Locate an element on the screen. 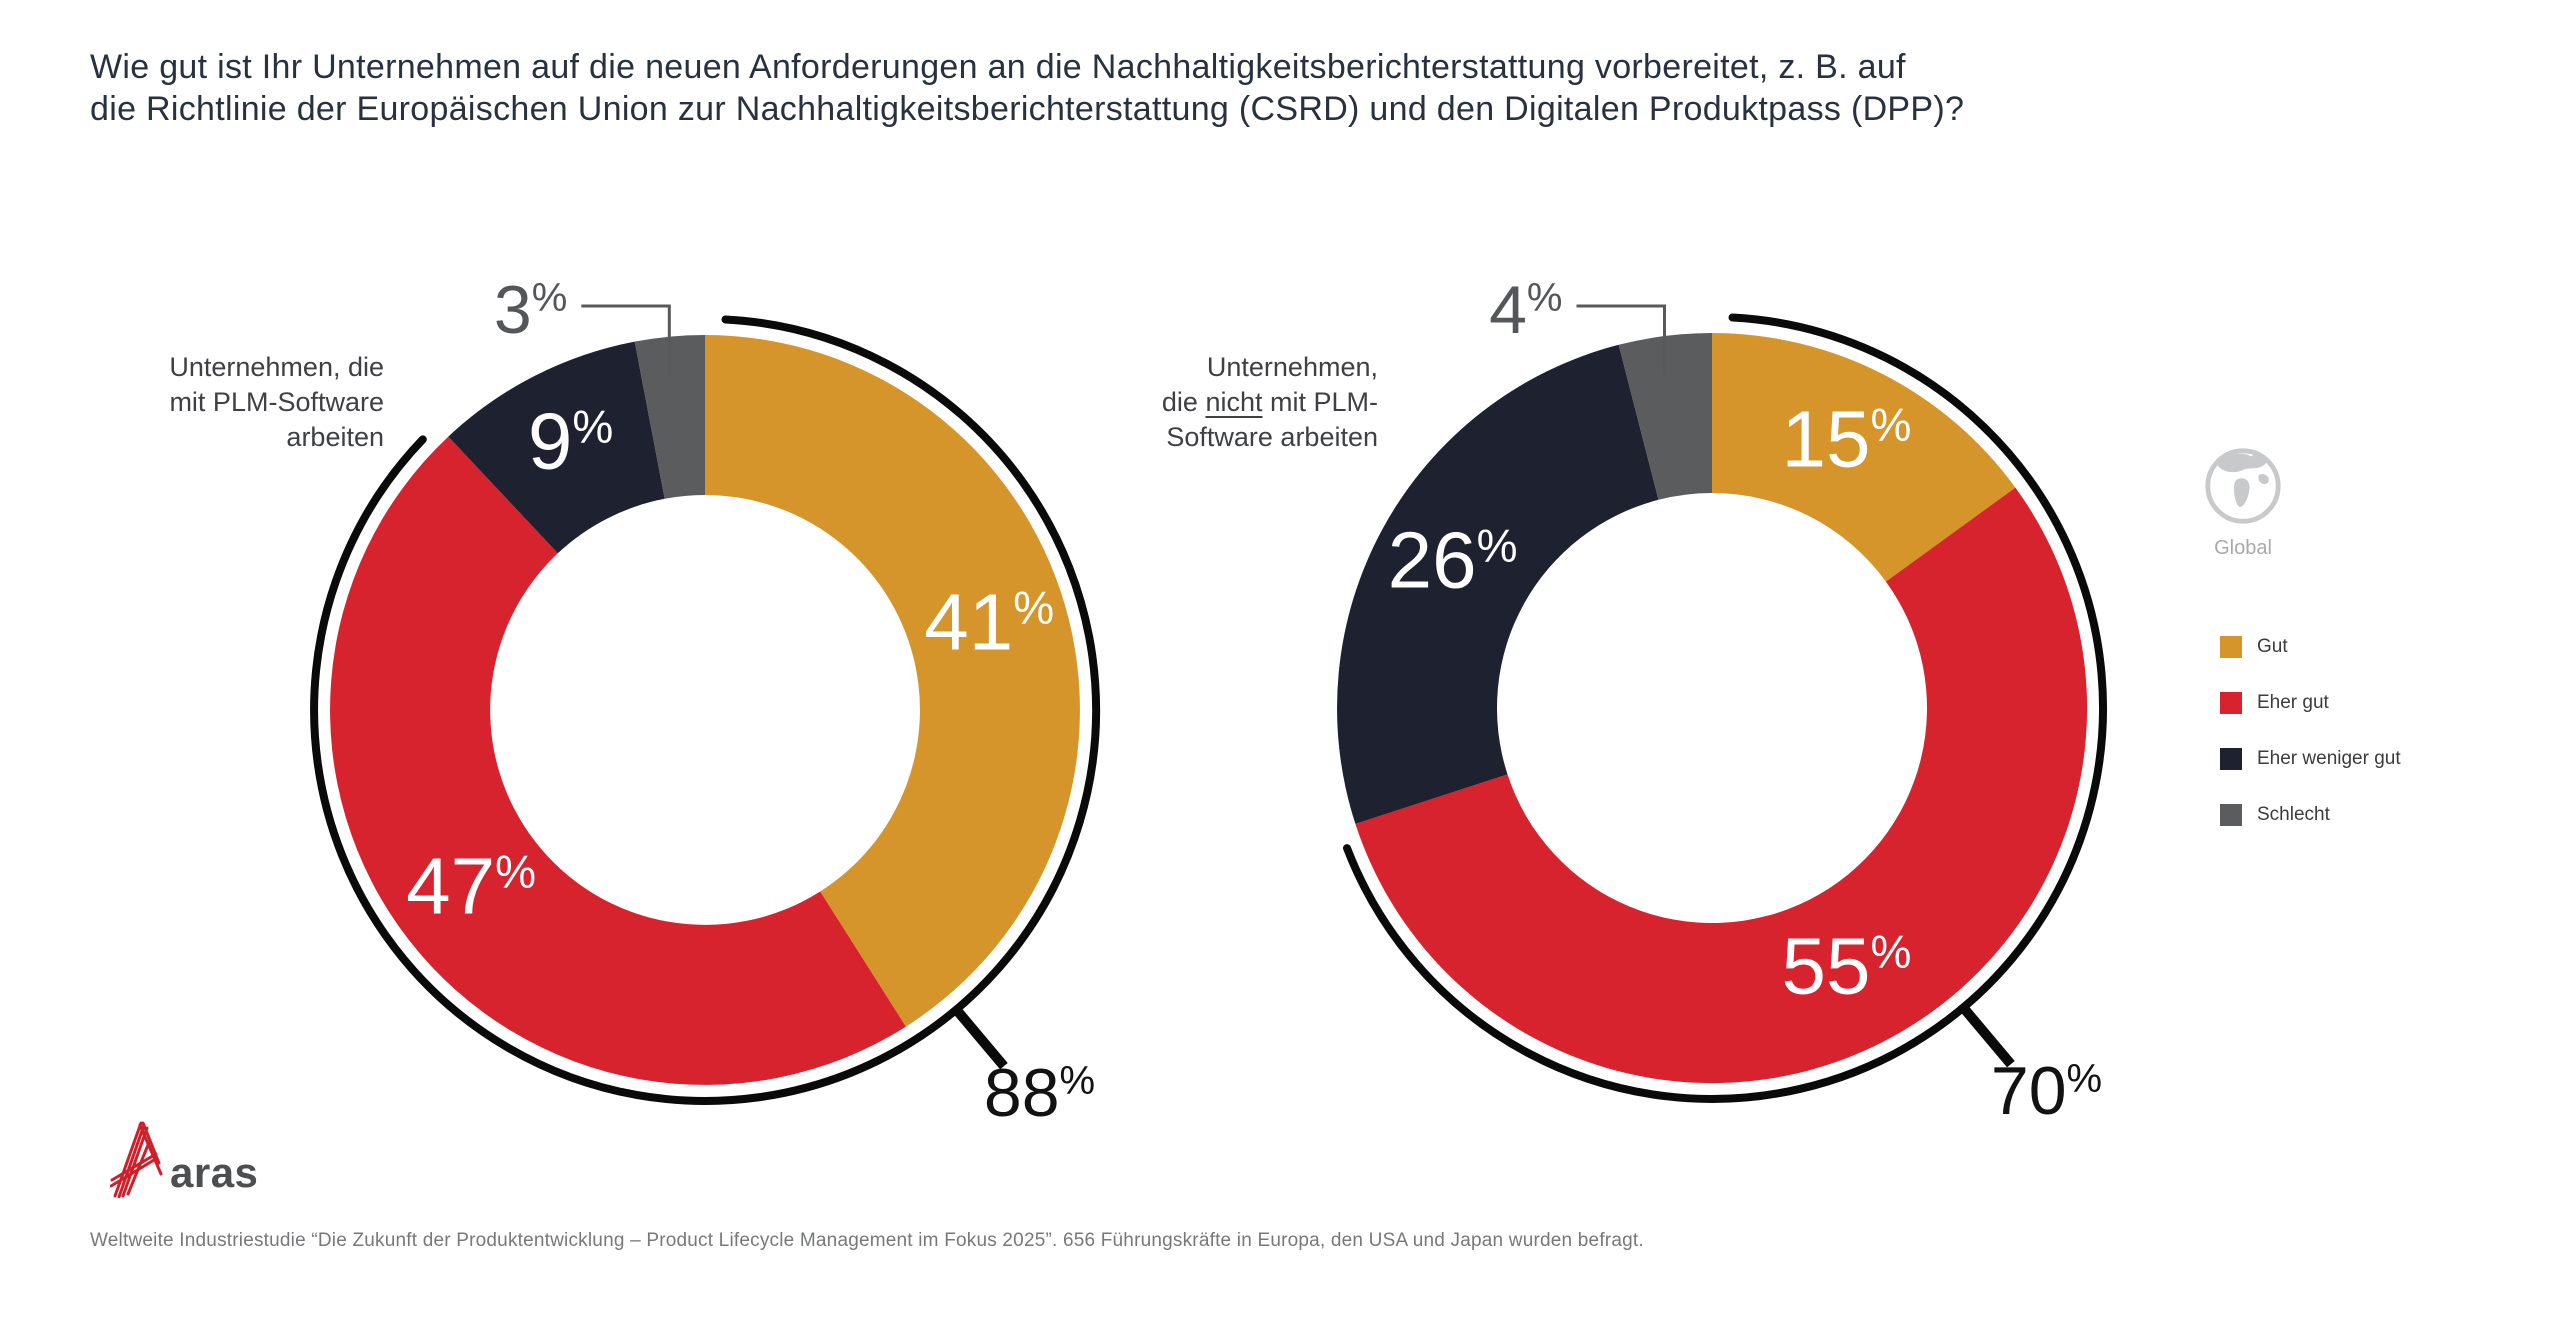 The height and width of the screenshot is (1338, 2560). highlight-value-label: 88% is located at coordinates (1039, 1093).